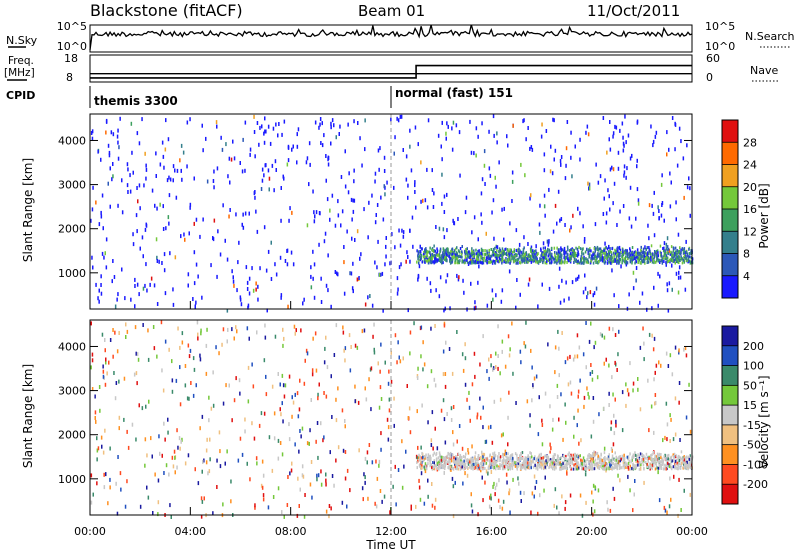 This screenshot has height=554, width=800. What do you see at coordinates (633, 11) in the screenshot?
I see `date-label: 11/Oct/2011` at bounding box center [633, 11].